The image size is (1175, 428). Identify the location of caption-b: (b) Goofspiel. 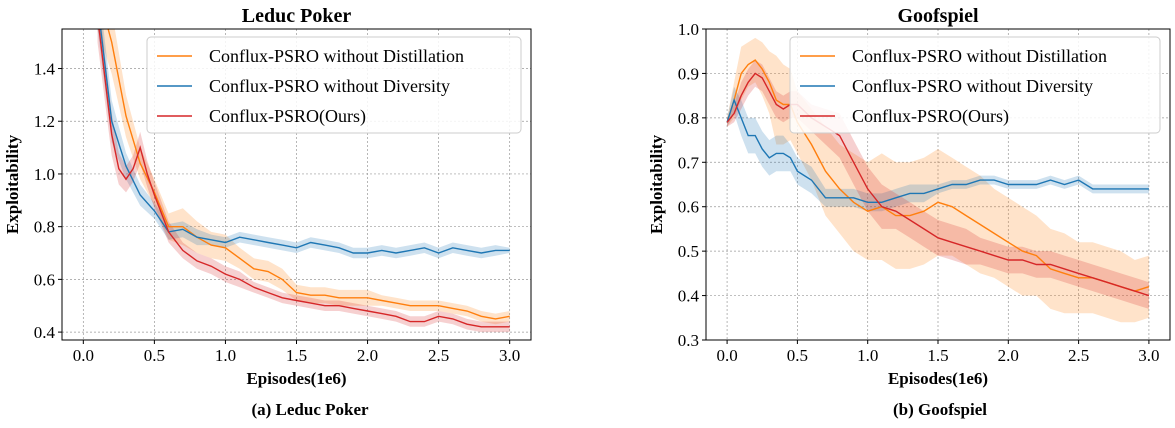
(940, 409).